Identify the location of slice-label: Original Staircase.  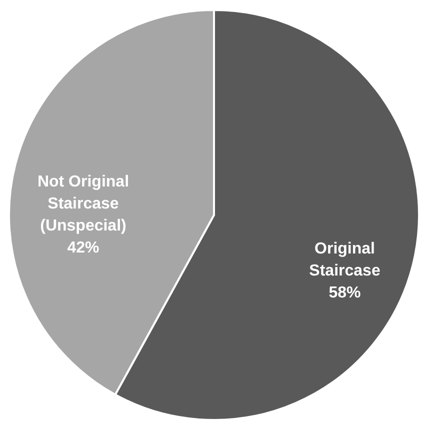
(344, 260).